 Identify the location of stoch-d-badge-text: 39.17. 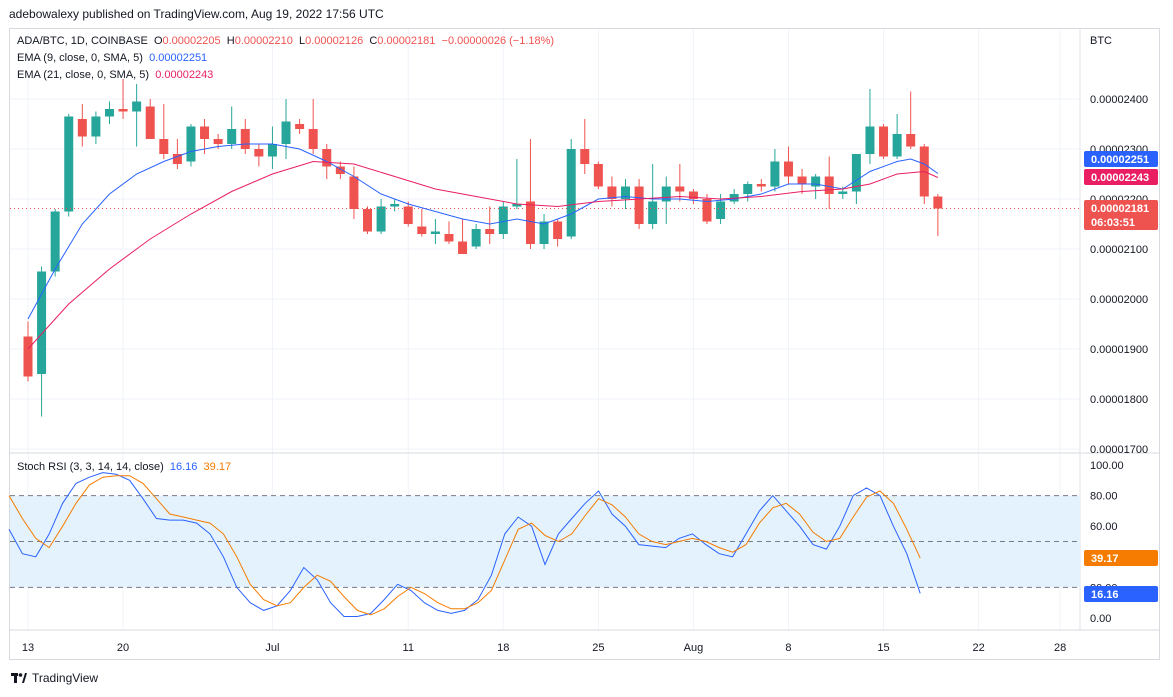
(1105, 559).